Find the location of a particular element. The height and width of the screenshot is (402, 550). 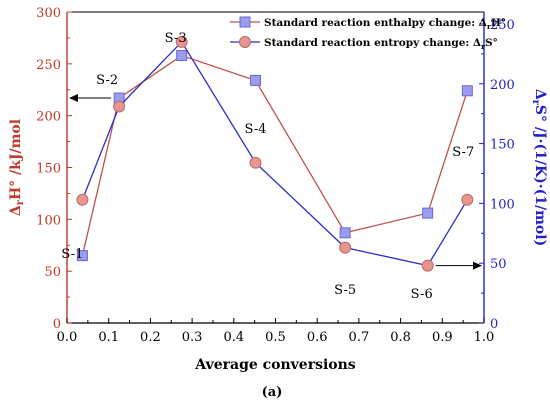

y-right-tick-label: 100 is located at coordinates (502, 204).